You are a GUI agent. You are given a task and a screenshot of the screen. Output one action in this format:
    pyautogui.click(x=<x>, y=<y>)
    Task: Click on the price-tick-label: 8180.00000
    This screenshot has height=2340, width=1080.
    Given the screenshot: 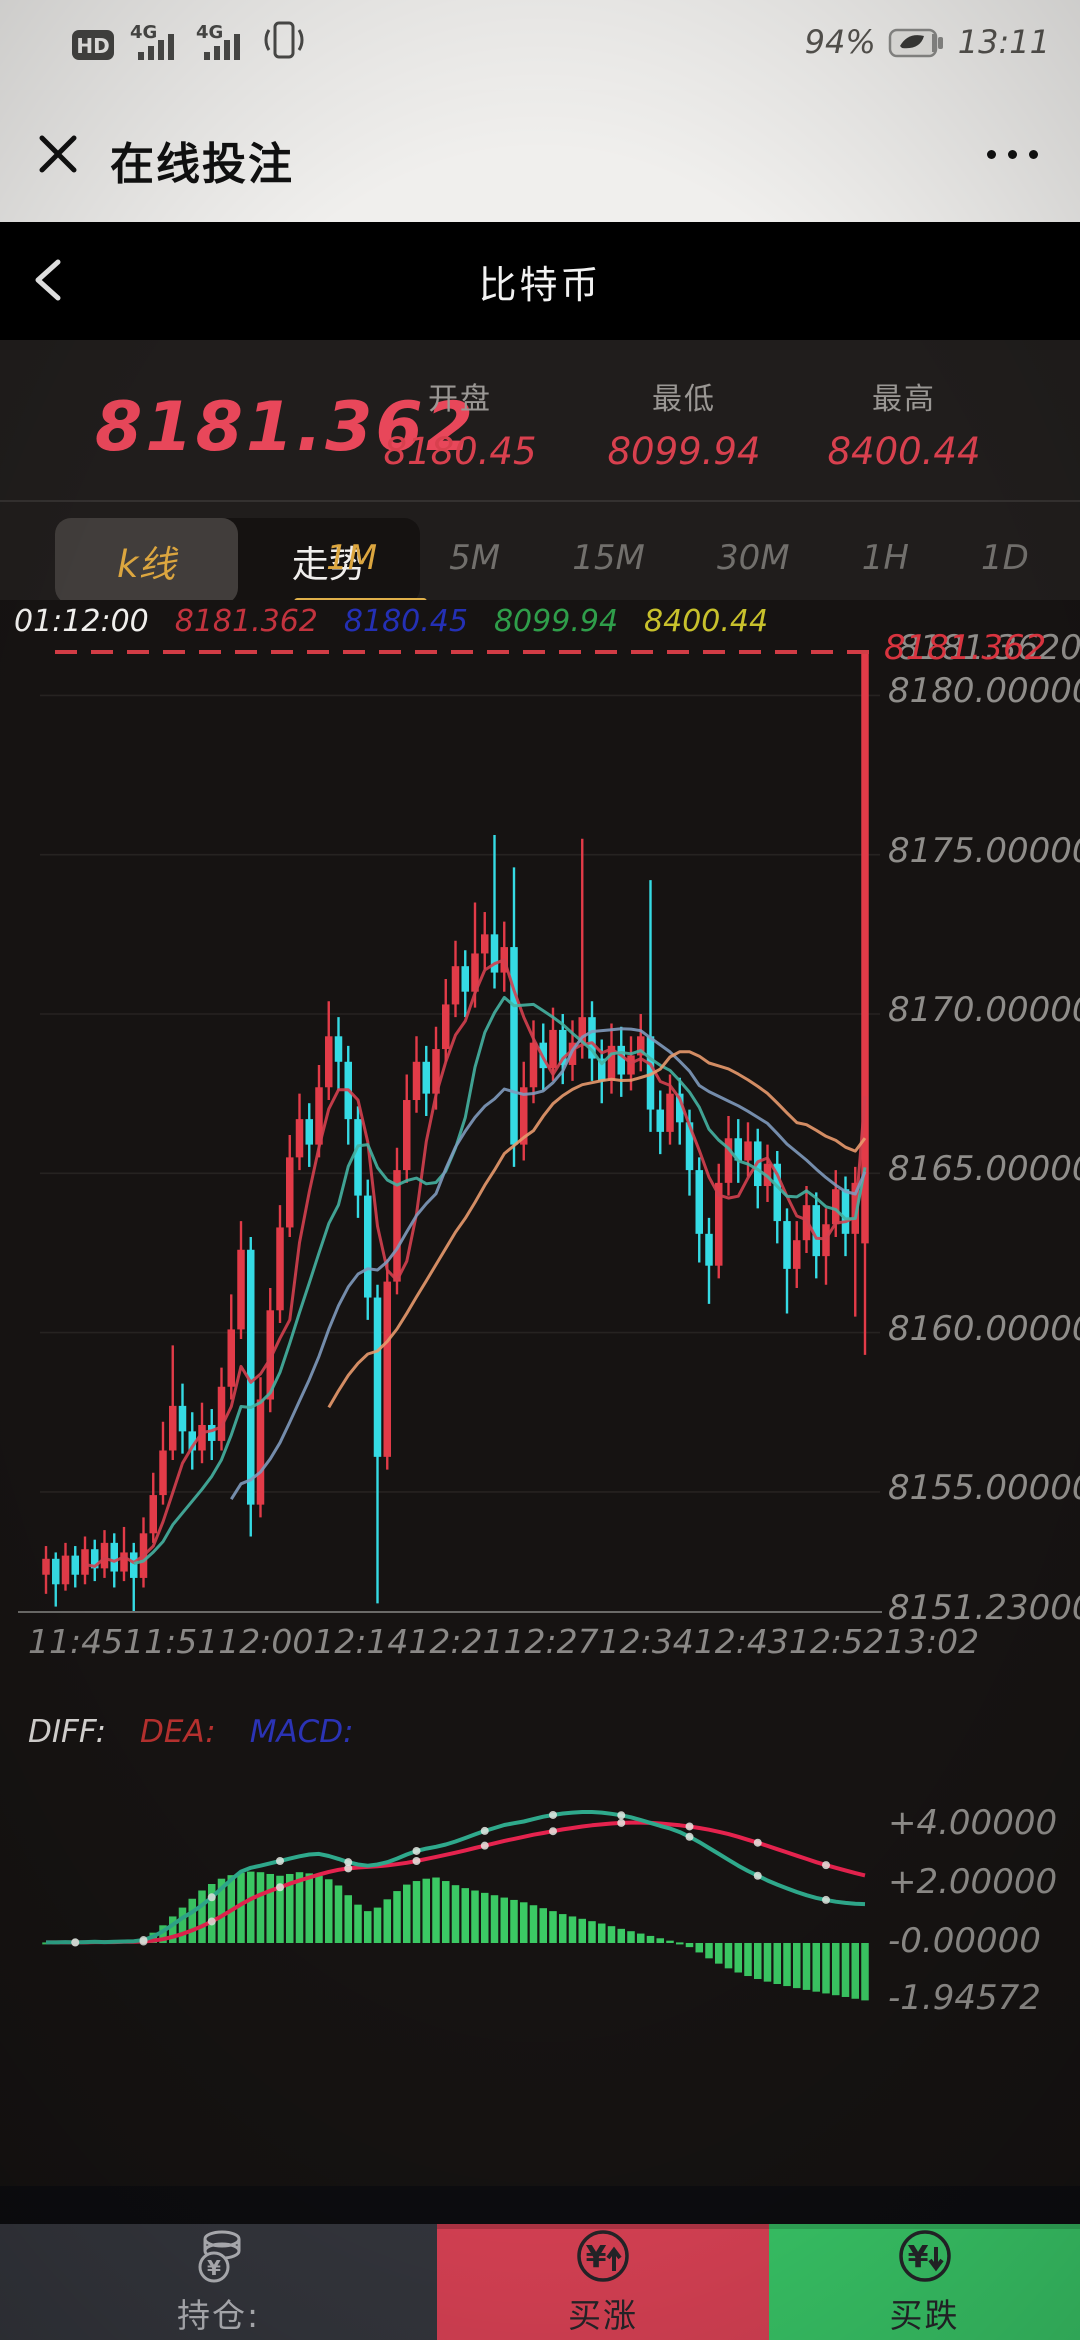 What is the action you would take?
    pyautogui.click(x=984, y=691)
    